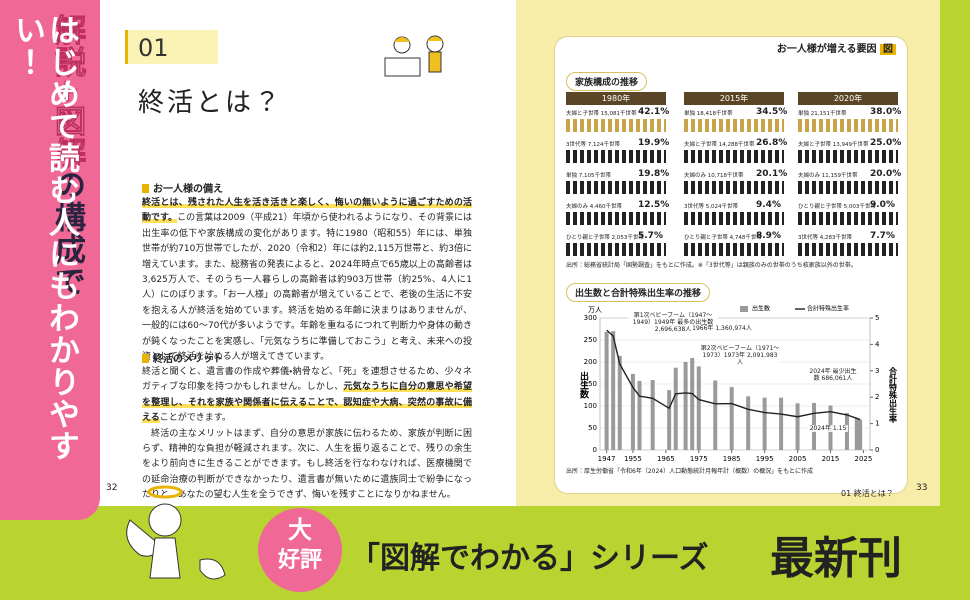  I want to click on illustration, so click(414, 56).